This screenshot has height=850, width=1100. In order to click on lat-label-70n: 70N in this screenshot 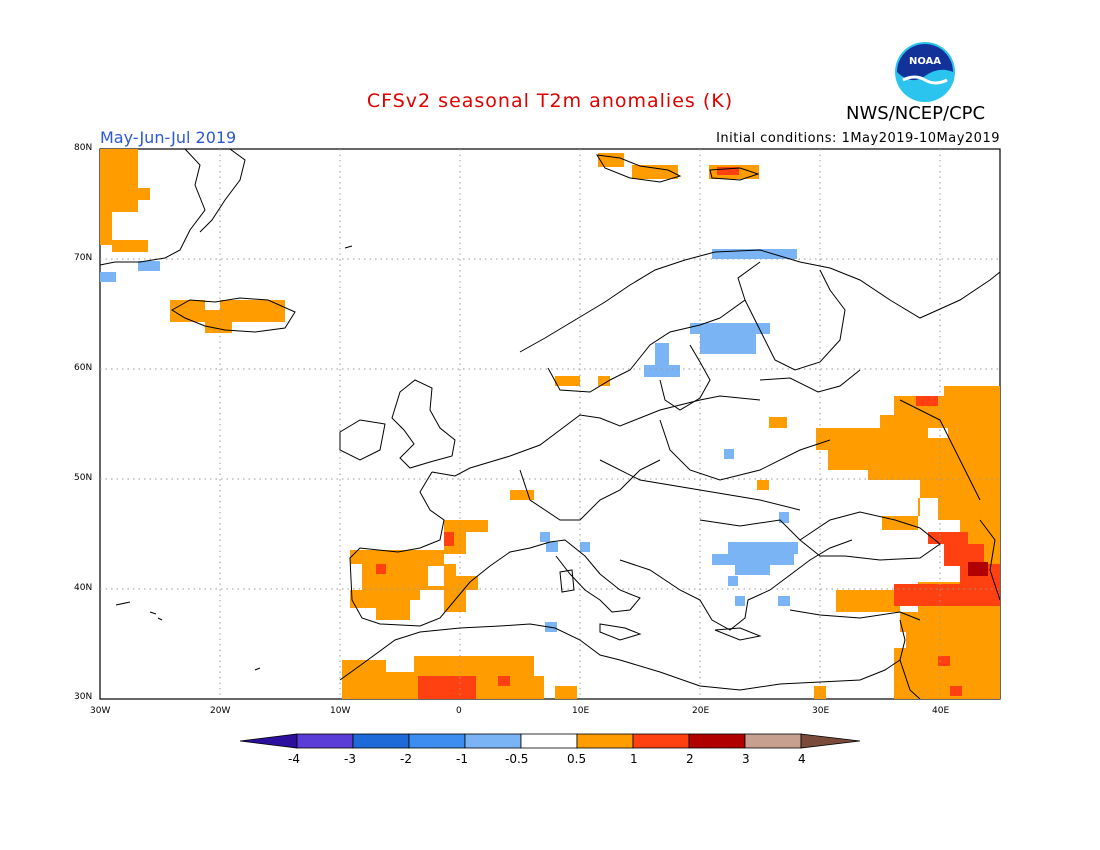, I will do `click(83, 258)`.